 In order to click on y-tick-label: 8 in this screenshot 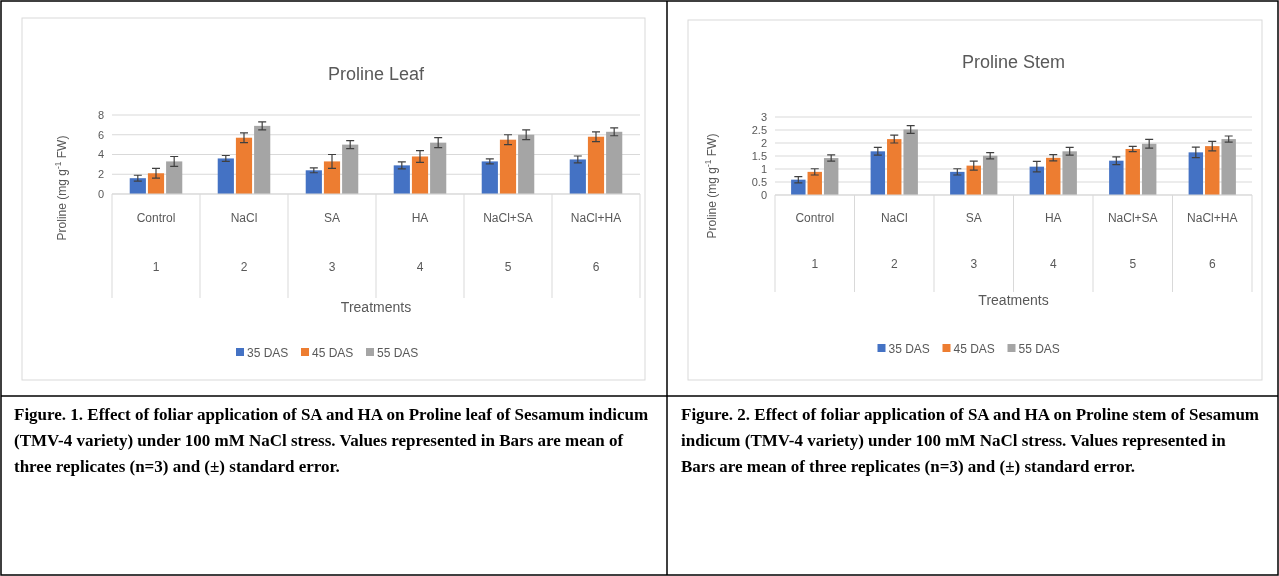, I will do `click(100, 114)`.